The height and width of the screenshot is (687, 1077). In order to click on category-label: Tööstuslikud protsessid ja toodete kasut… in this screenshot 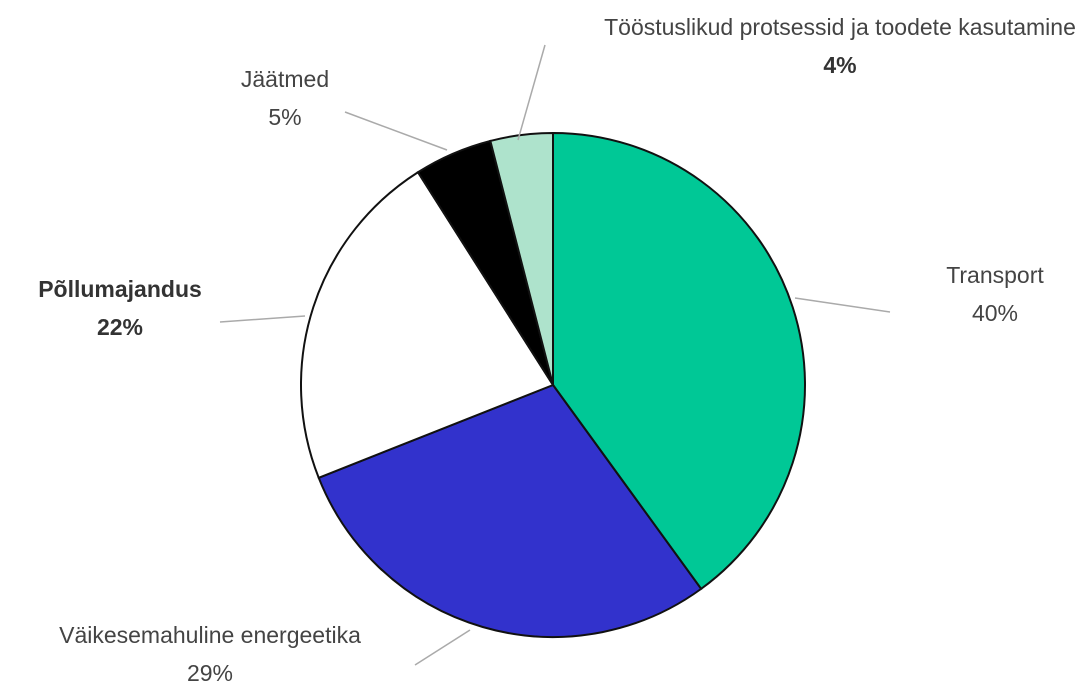, I will do `click(840, 27)`.